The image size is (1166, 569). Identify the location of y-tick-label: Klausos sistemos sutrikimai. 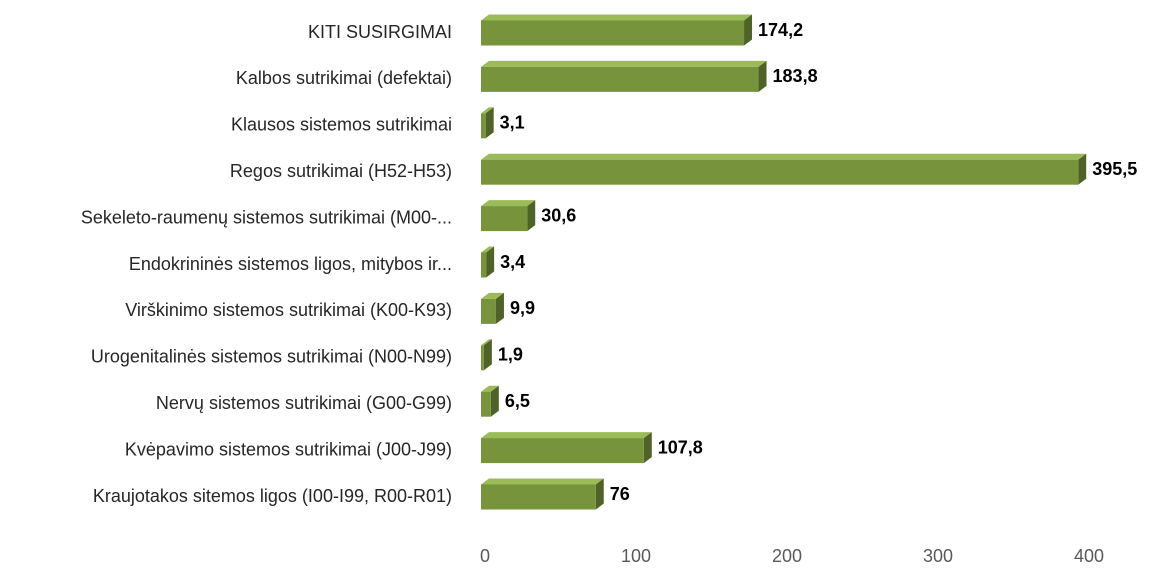
(341, 125).